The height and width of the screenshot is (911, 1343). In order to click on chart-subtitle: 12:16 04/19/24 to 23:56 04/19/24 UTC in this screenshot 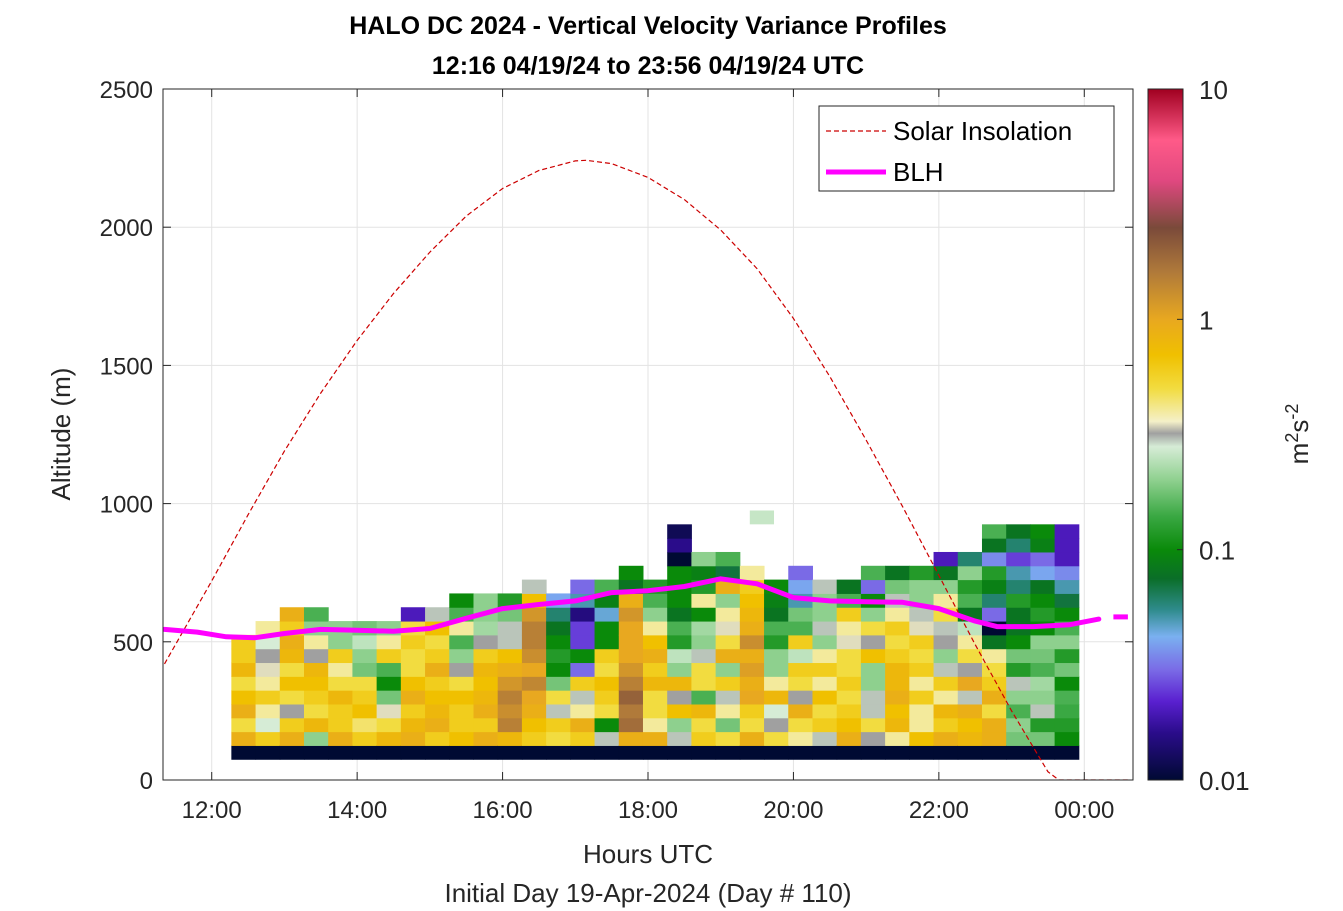, I will do `click(648, 66)`.